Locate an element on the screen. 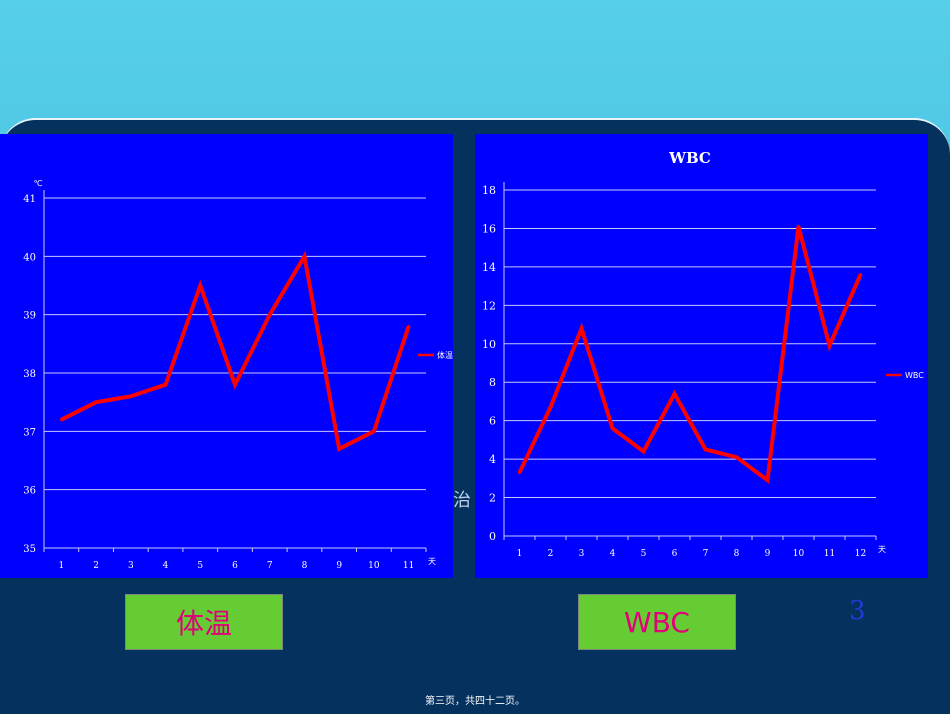 The width and height of the screenshot is (950, 714). wbc-x-axis-unit: 天 is located at coordinates (882, 549).